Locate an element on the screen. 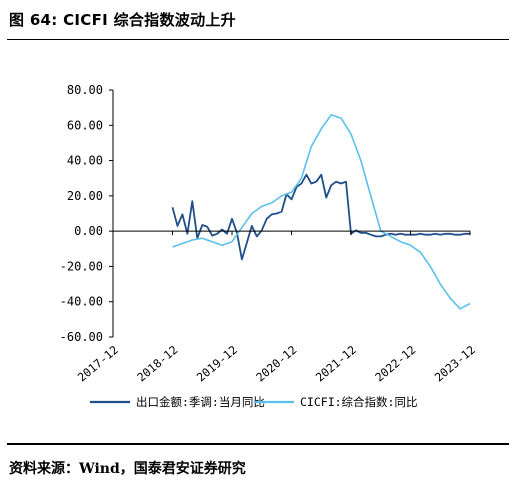  source-rule is located at coordinates (258, 444).